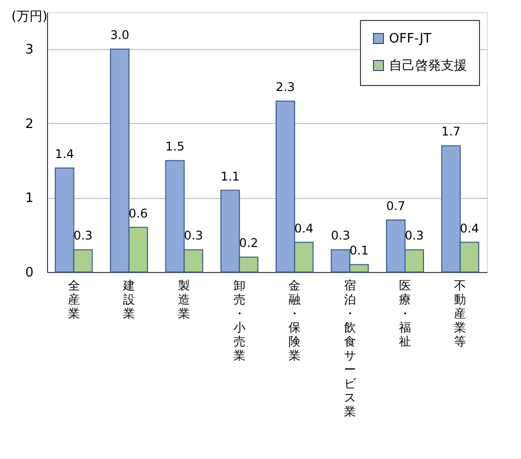  What do you see at coordinates (29, 273) in the screenshot?
I see `y-tick-label: 0` at bounding box center [29, 273].